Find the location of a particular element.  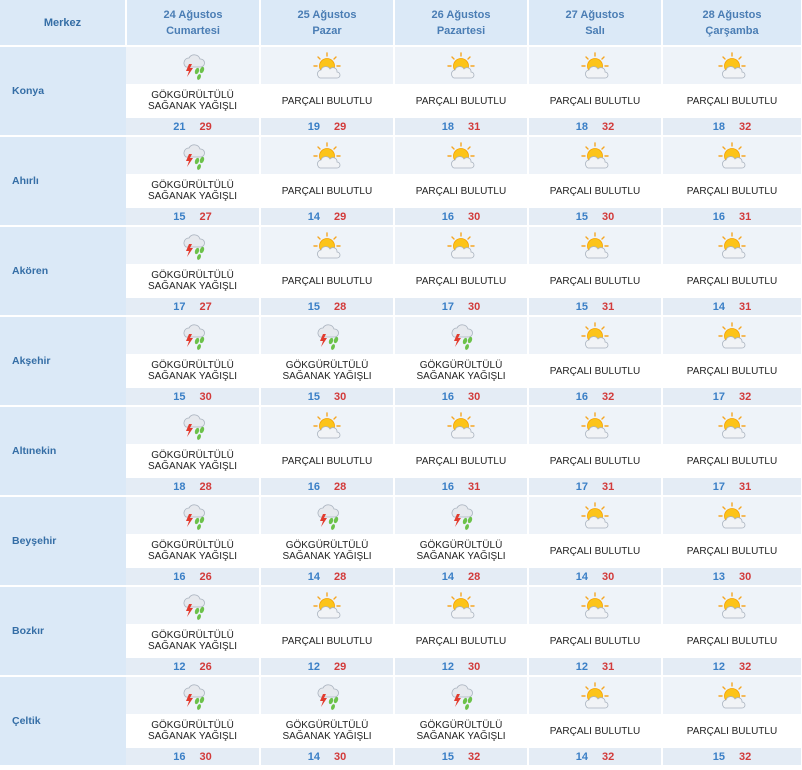

place-name: Akören is located at coordinates (63, 270).